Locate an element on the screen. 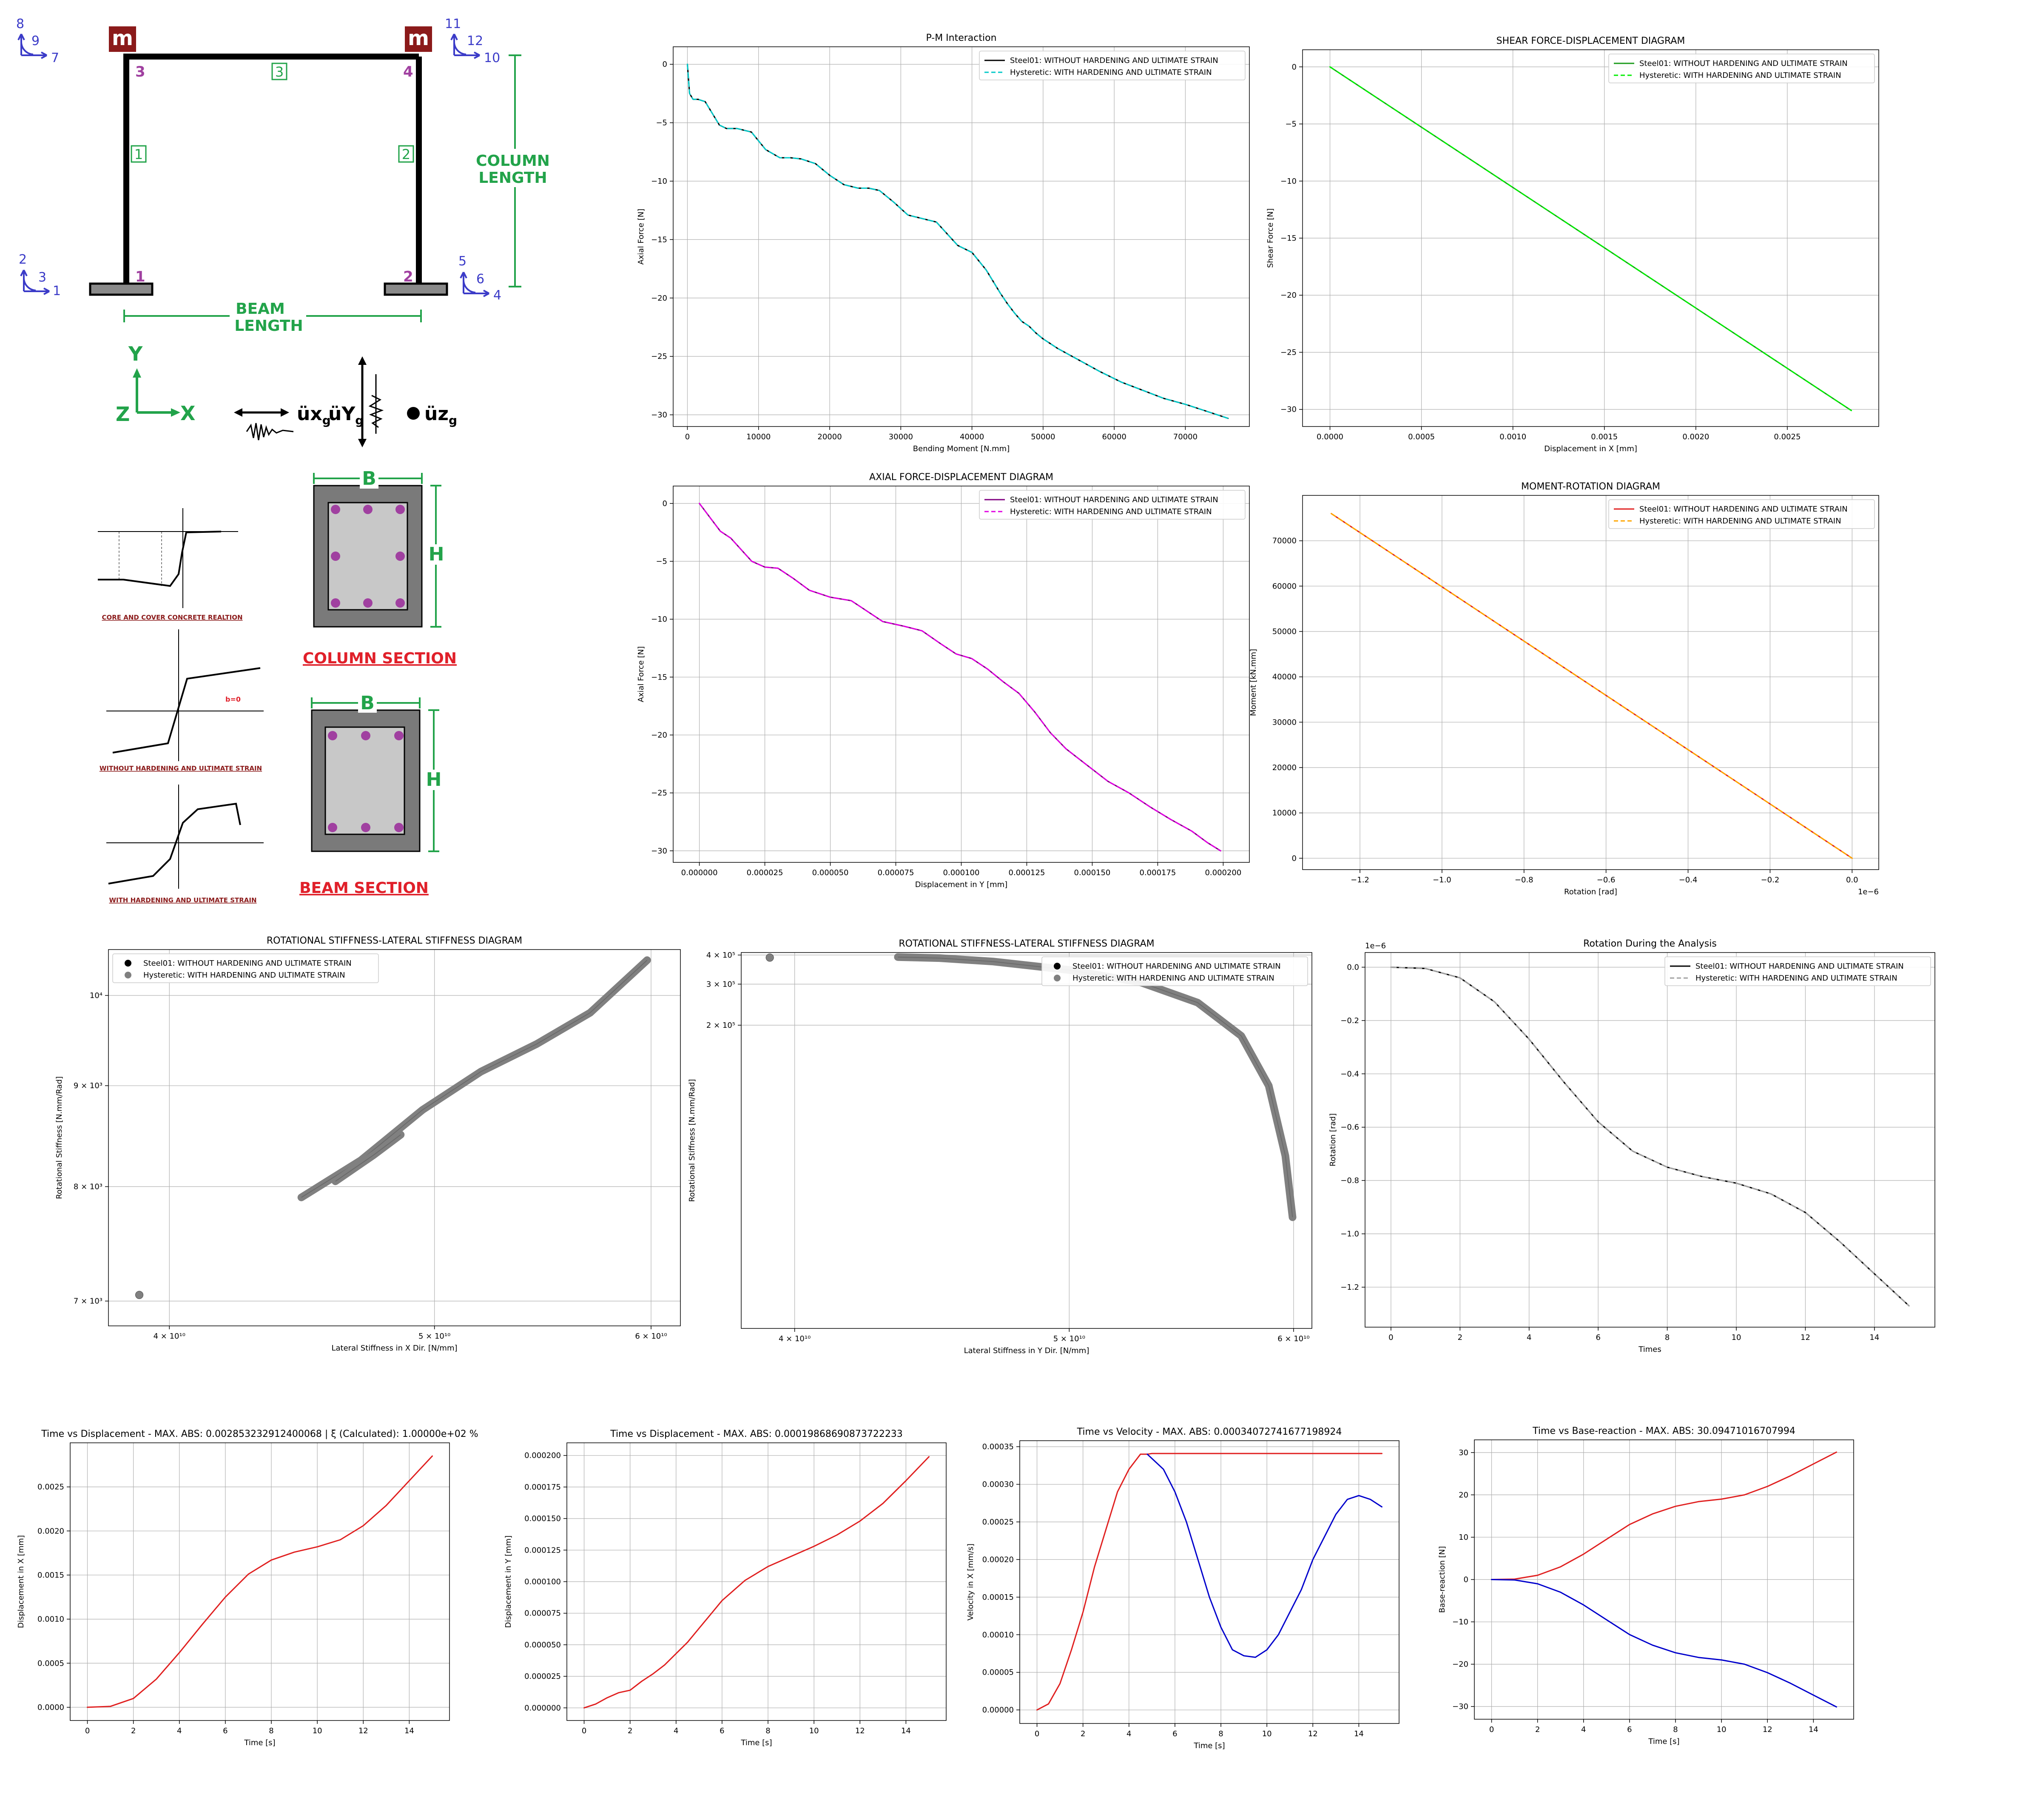  y-tick-label: 0.0005 is located at coordinates (51, 1663).